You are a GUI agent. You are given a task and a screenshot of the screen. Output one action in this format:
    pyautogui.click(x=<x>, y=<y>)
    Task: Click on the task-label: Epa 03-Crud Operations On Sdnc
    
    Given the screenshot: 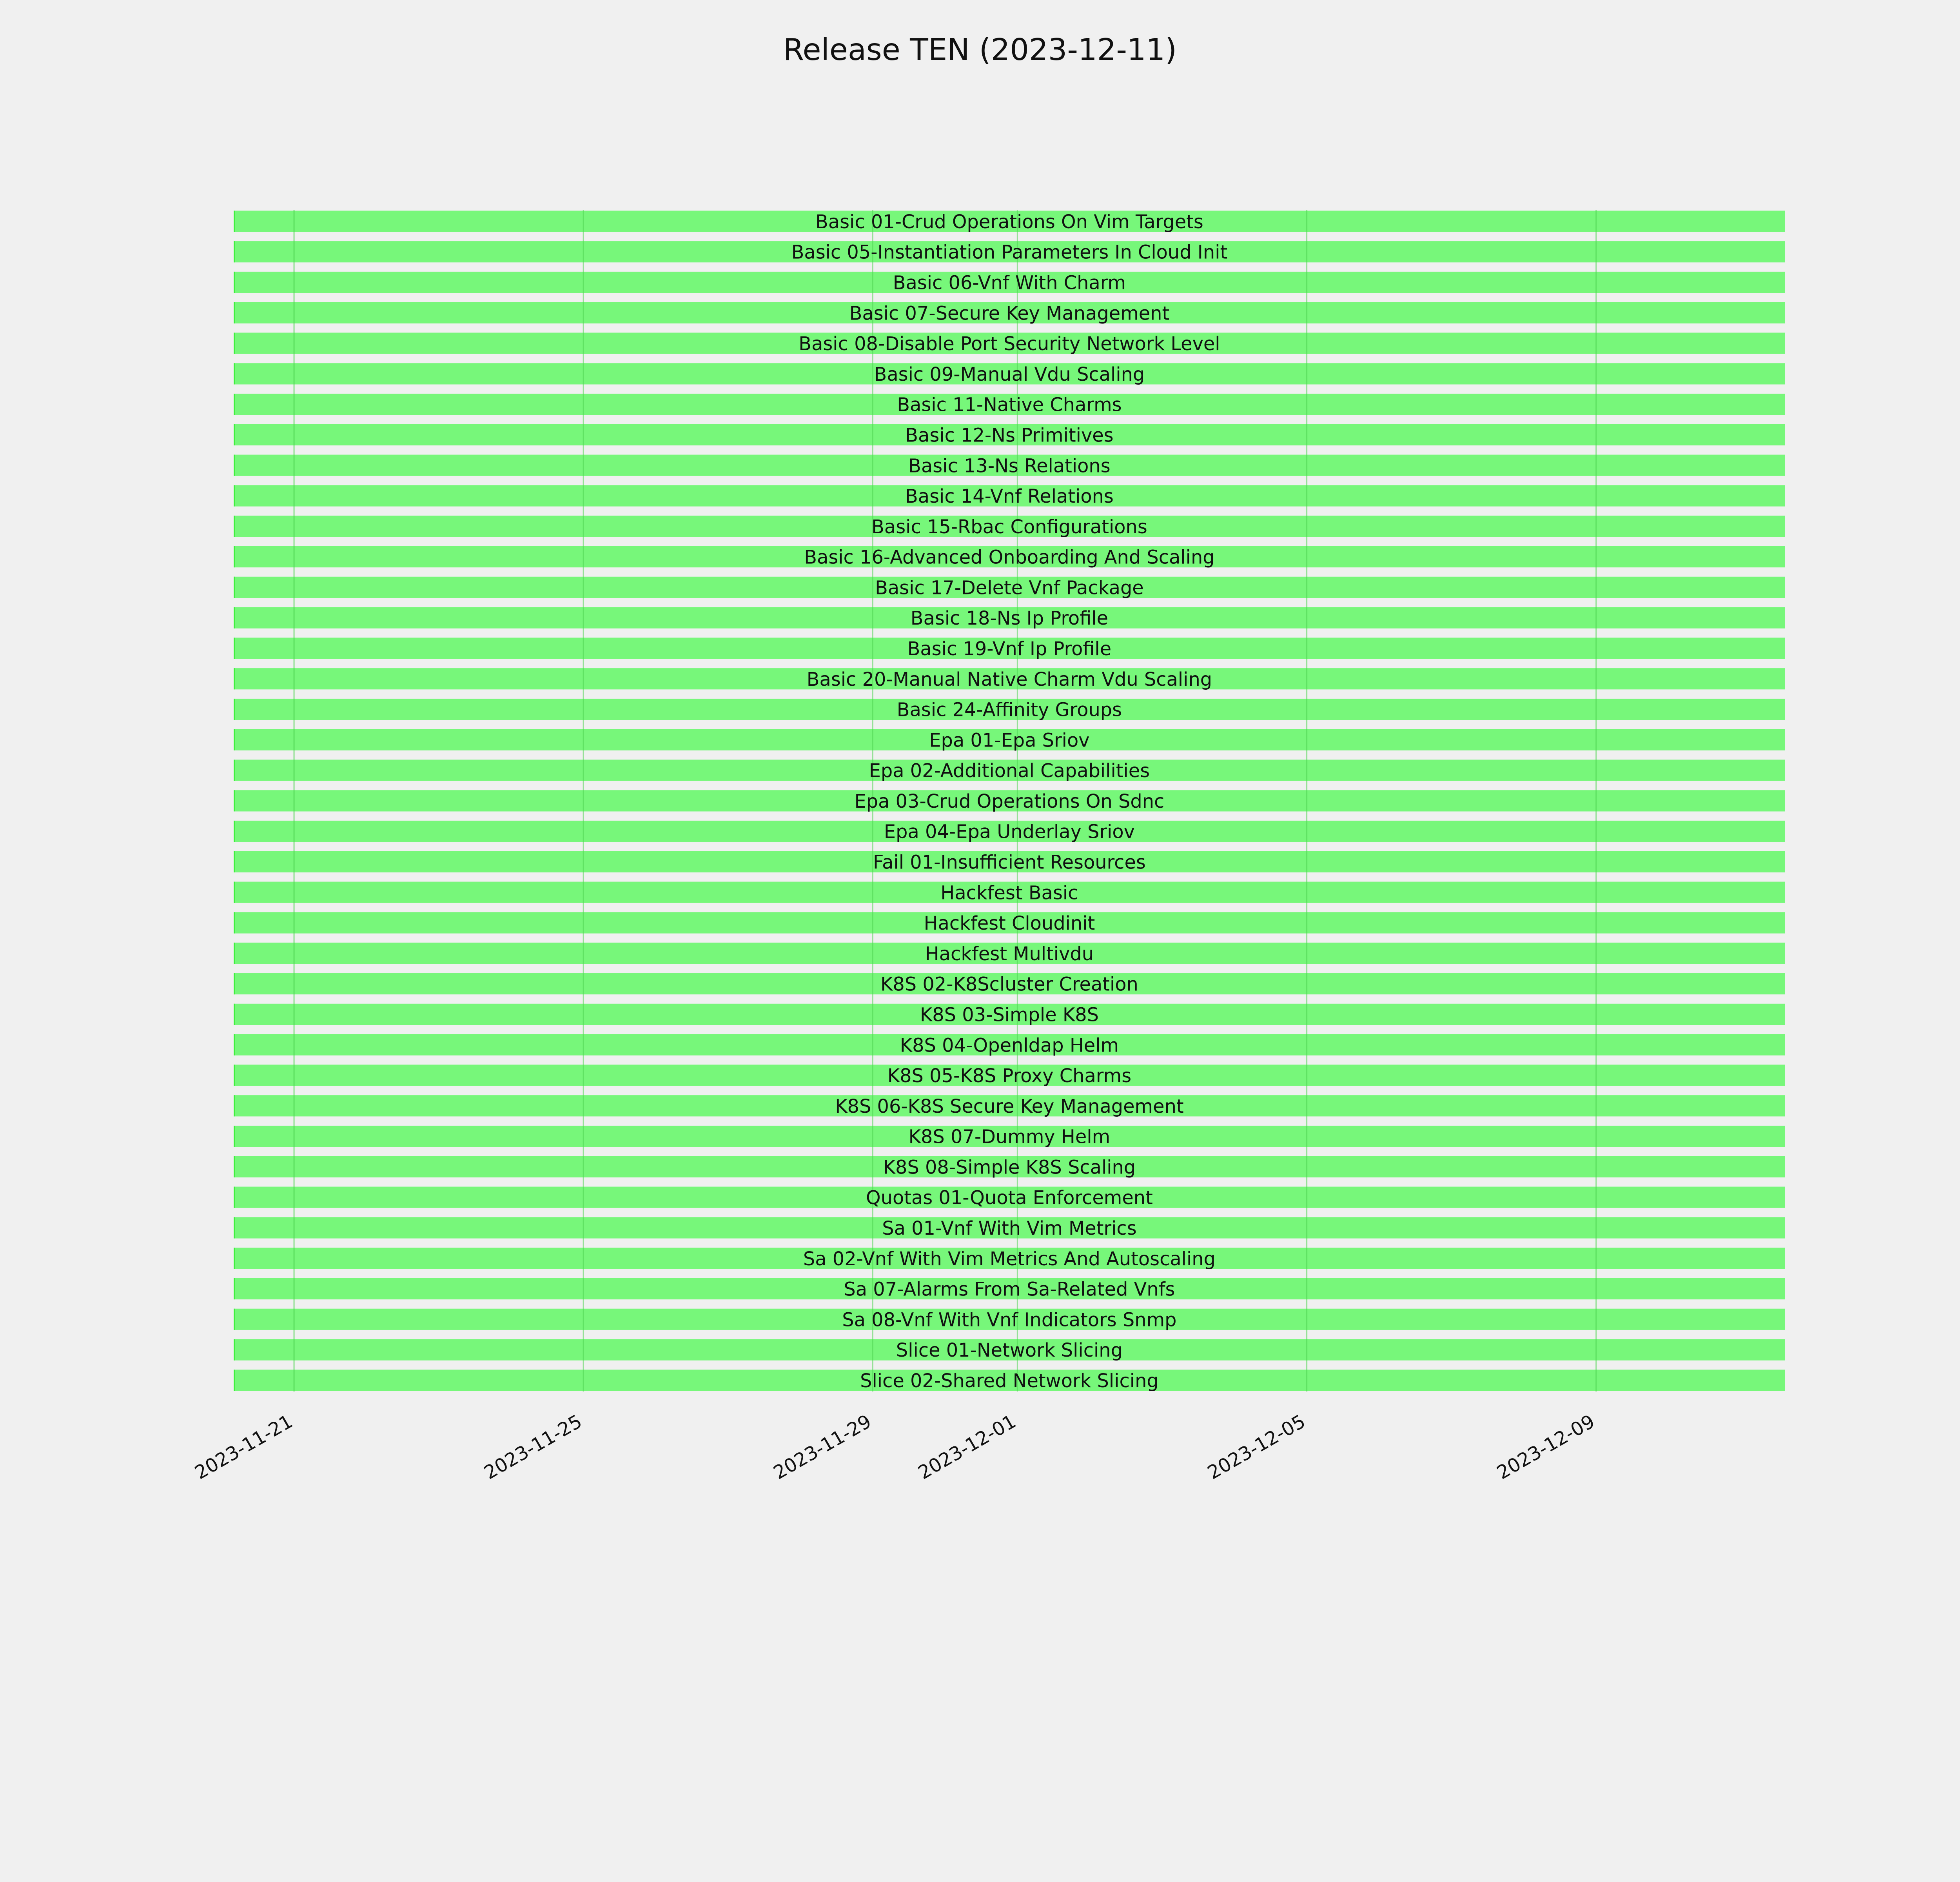 What is the action you would take?
    pyautogui.click(x=1010, y=801)
    